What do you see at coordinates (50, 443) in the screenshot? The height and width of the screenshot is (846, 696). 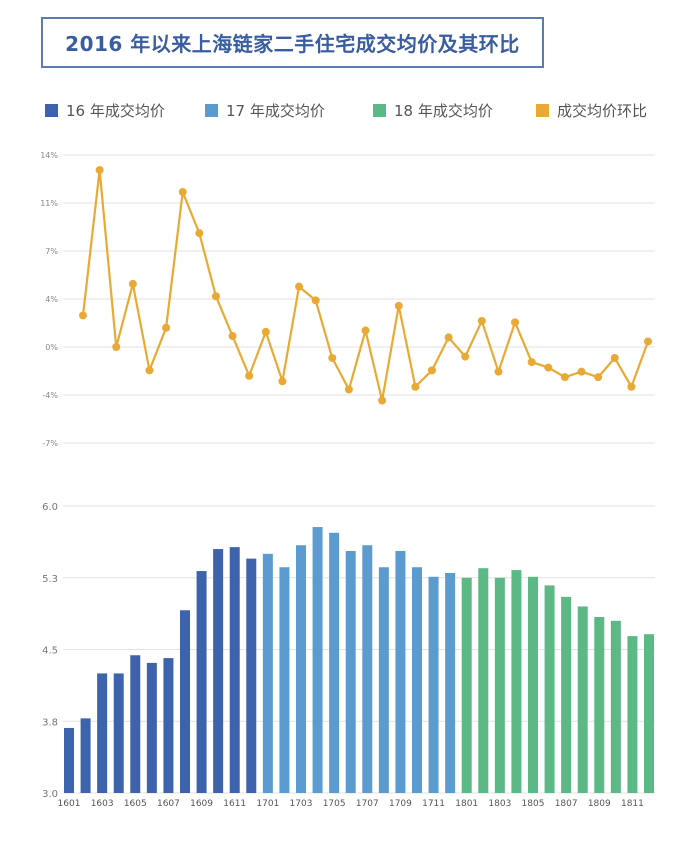 I see `line-y-tick-label: -7%` at bounding box center [50, 443].